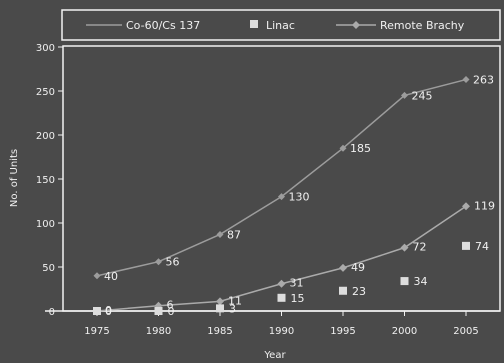 This screenshot has height=363, width=504. What do you see at coordinates (173, 262) in the screenshot?
I see `data-label-co60: 56` at bounding box center [173, 262].